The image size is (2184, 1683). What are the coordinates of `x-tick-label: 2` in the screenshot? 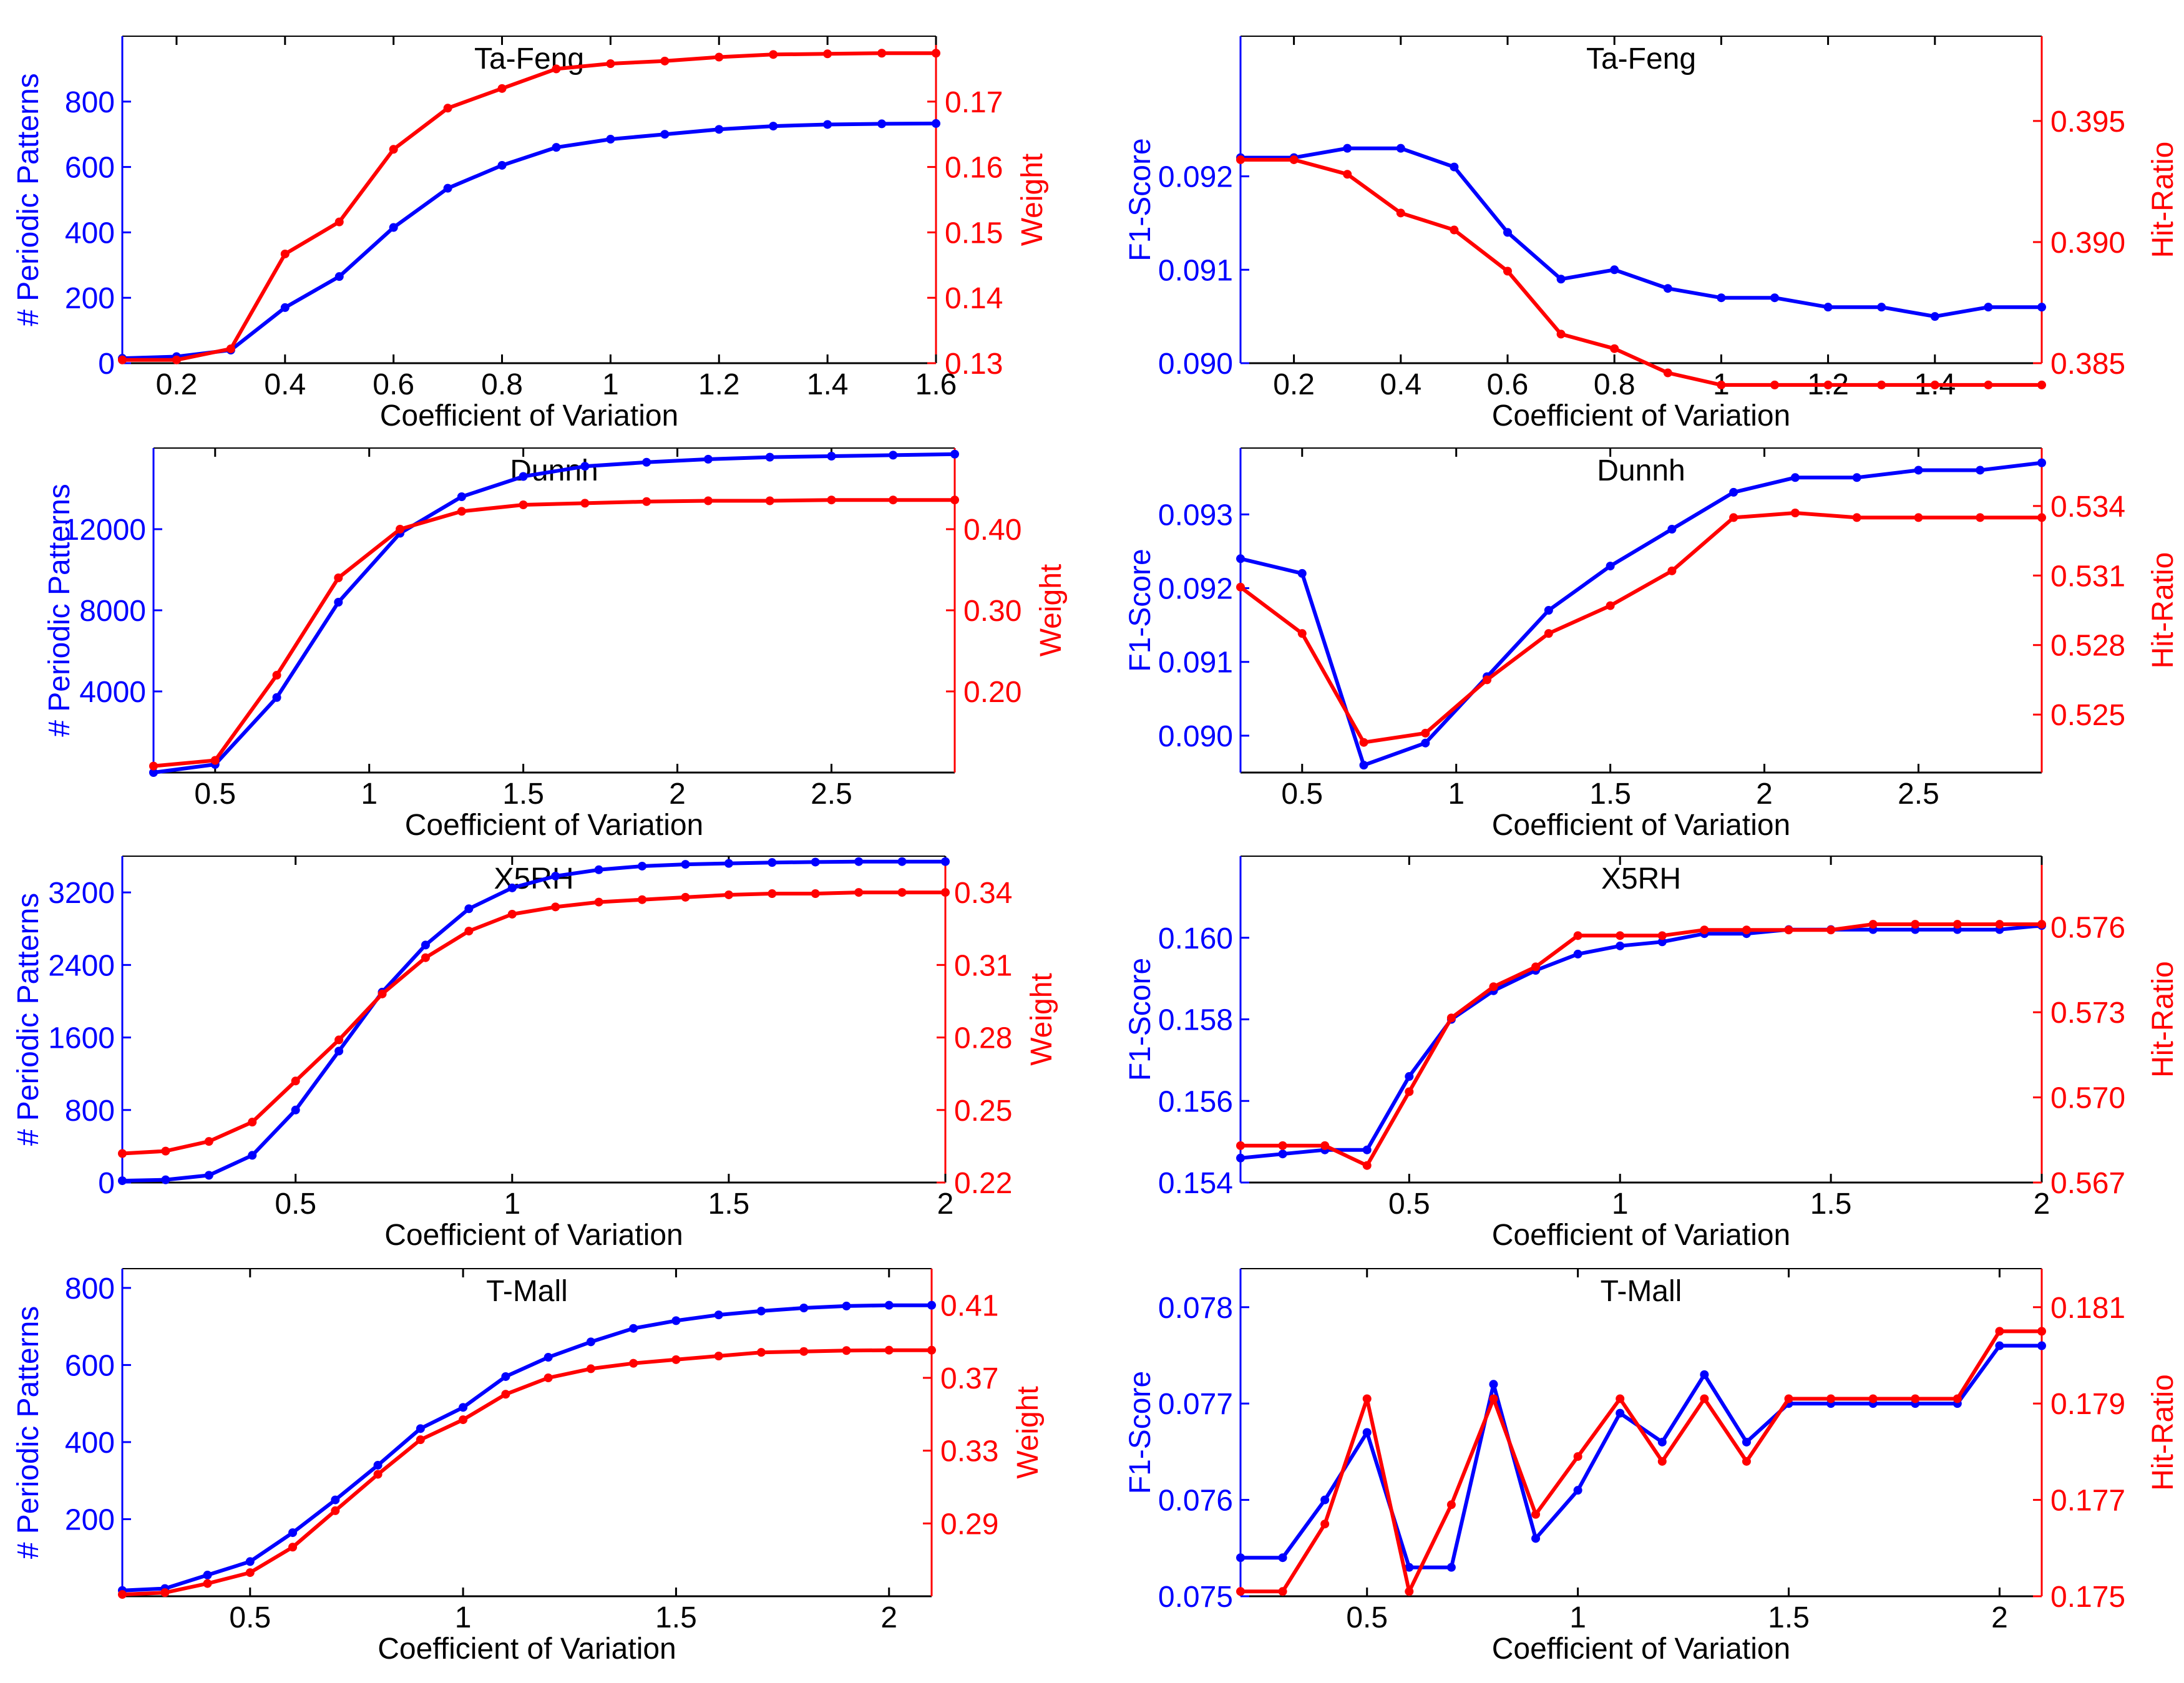 It's located at (677, 795).